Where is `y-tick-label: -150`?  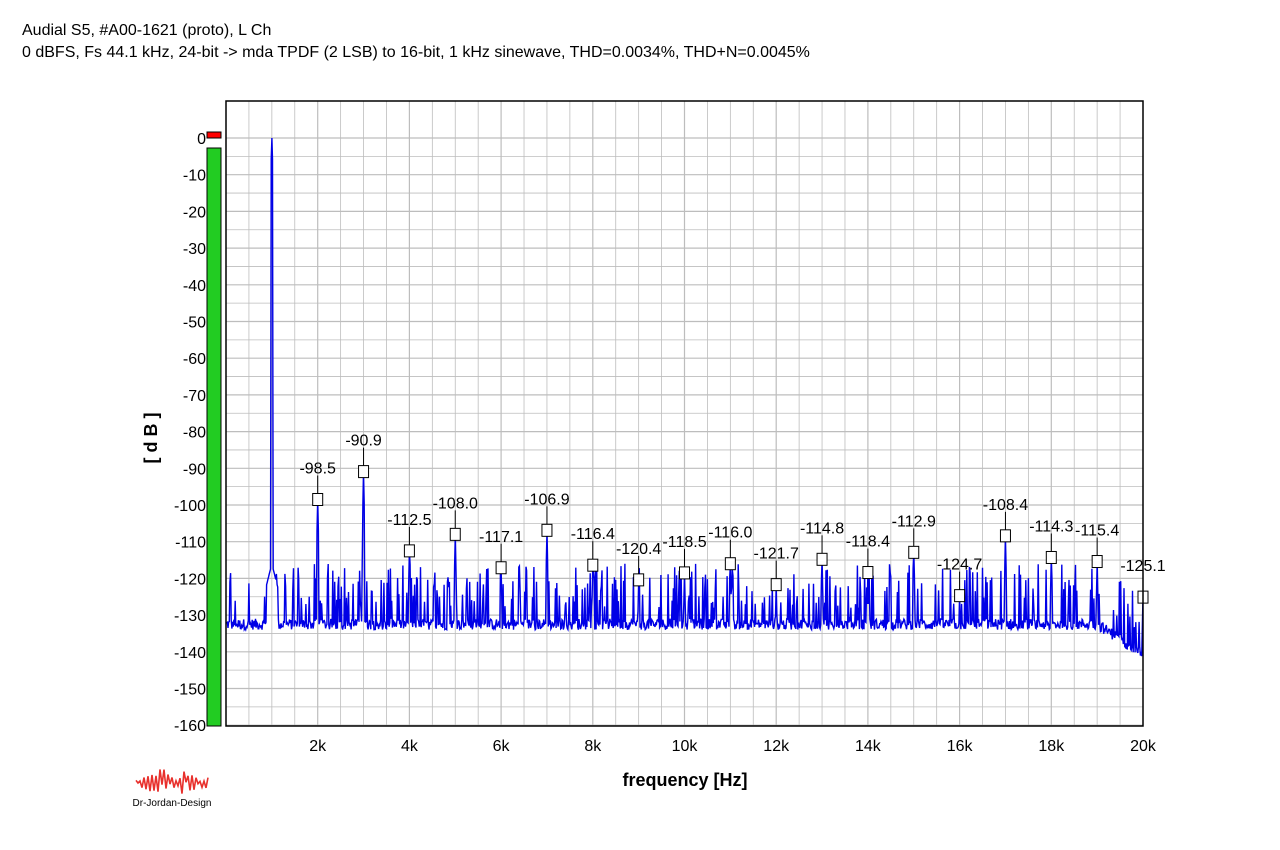
y-tick-label: -150 is located at coordinates (190, 690).